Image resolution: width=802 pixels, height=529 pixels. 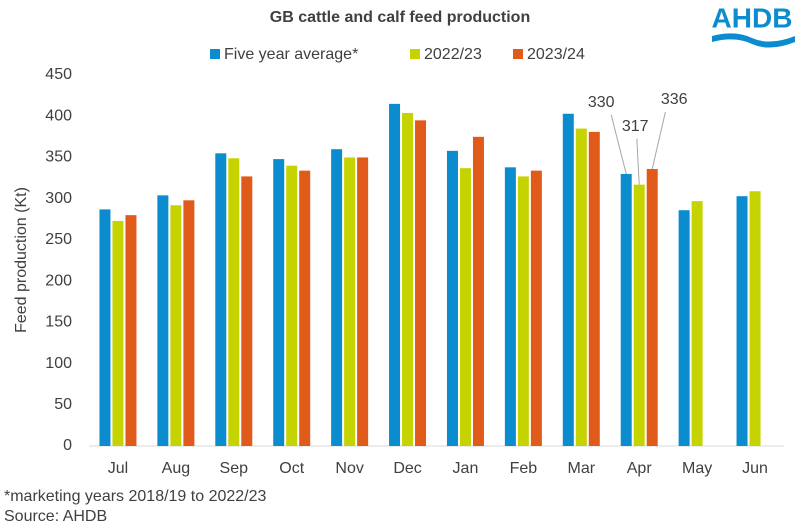 What do you see at coordinates (635, 126) in the screenshot?
I see `data-label: 317` at bounding box center [635, 126].